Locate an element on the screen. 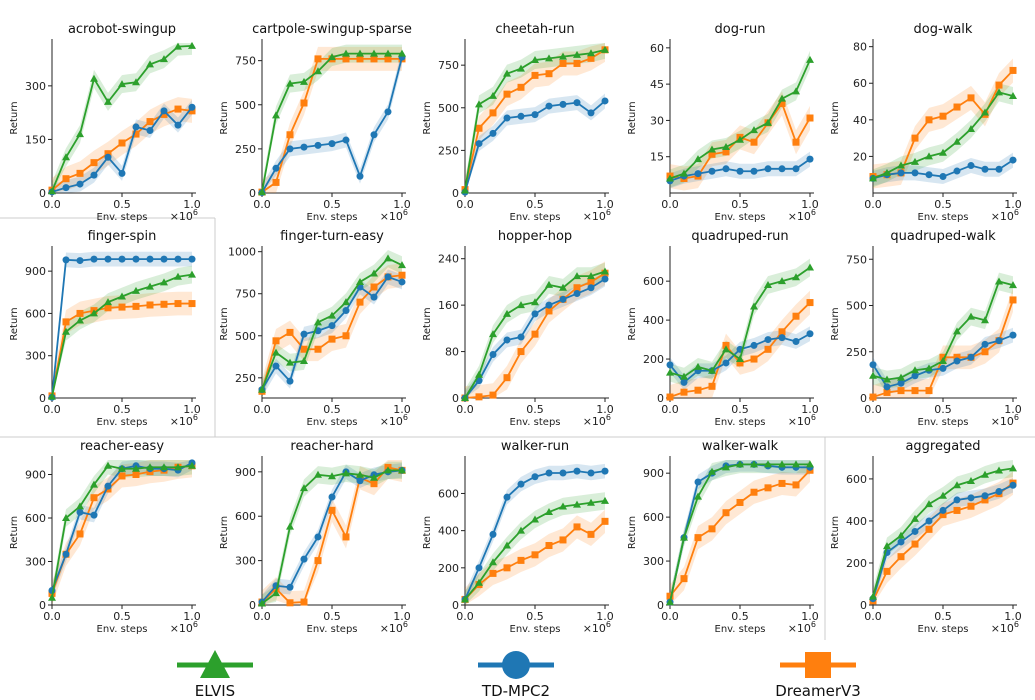  y-tick-label: 30 is located at coordinates (657, 120).